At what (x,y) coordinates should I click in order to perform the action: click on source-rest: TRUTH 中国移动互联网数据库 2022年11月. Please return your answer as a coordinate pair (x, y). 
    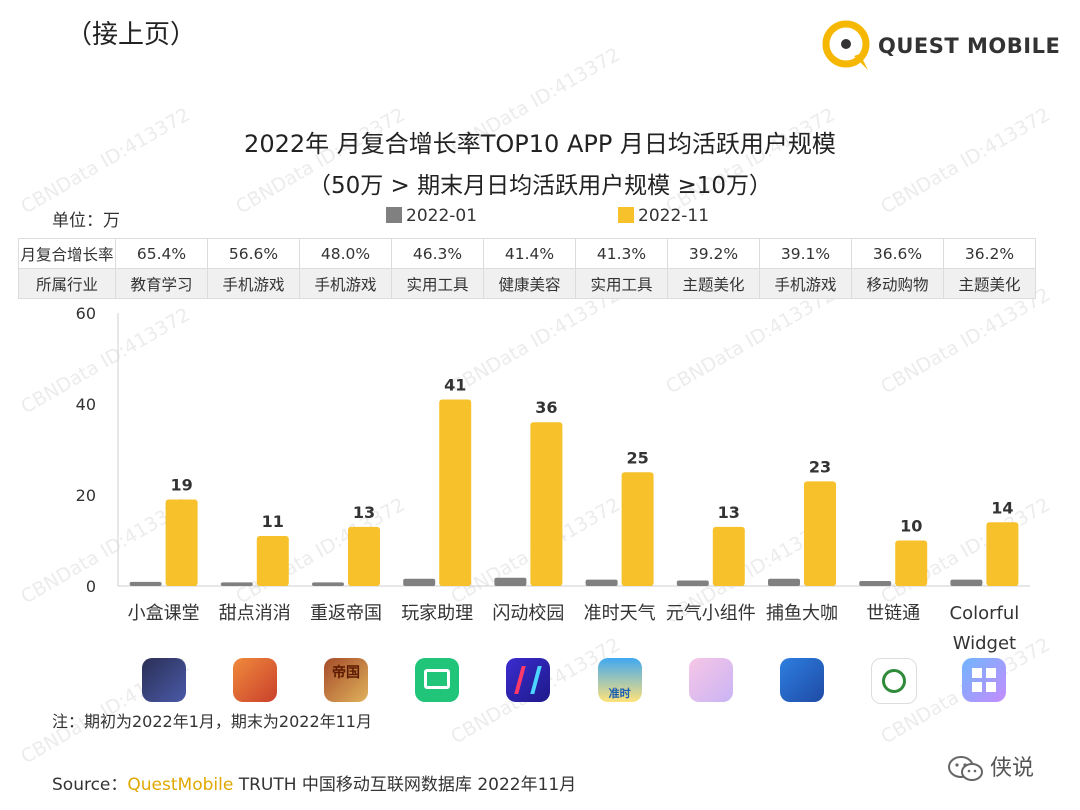
    Looking at the image, I should click on (405, 785).